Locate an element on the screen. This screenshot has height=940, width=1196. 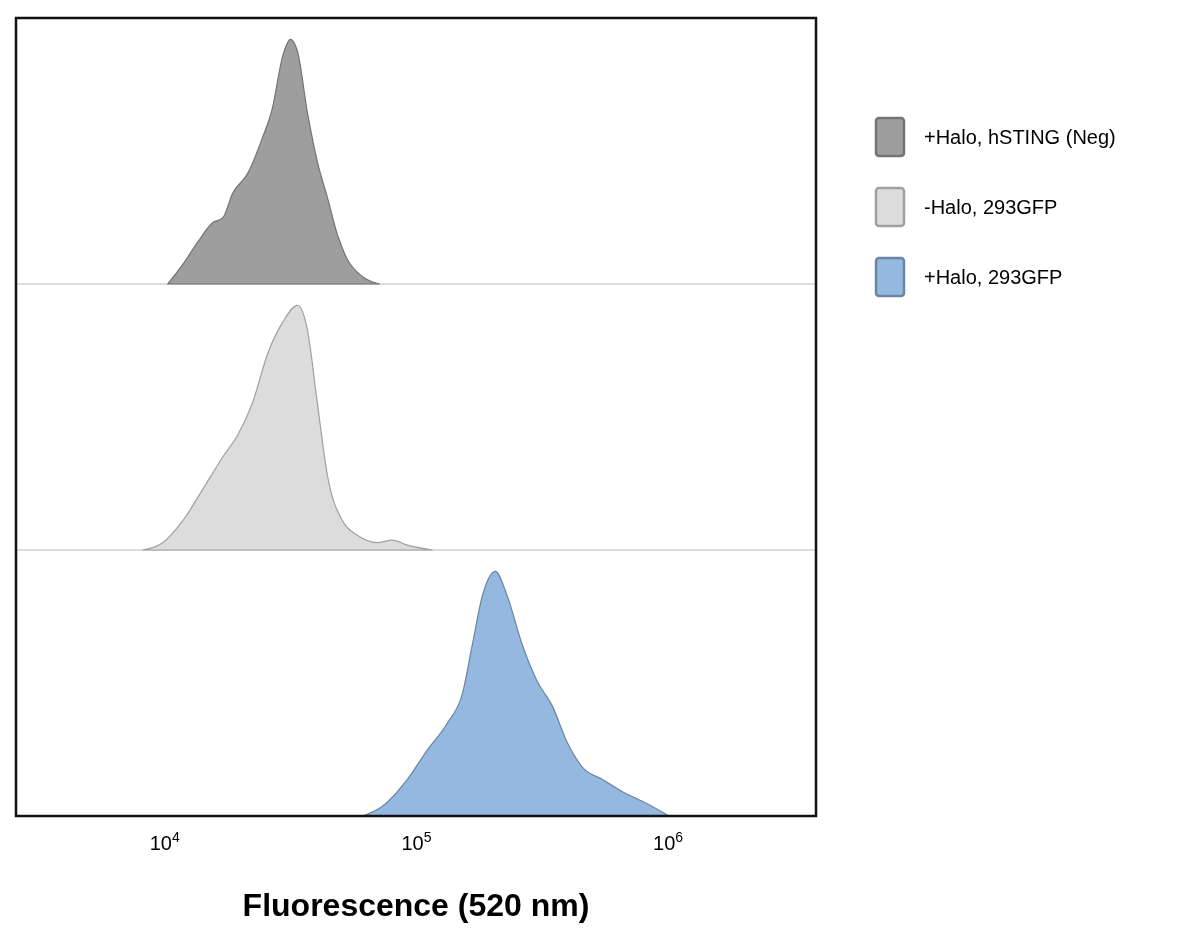
legend-label: -Halo, 293GFP is located at coordinates (991, 207).